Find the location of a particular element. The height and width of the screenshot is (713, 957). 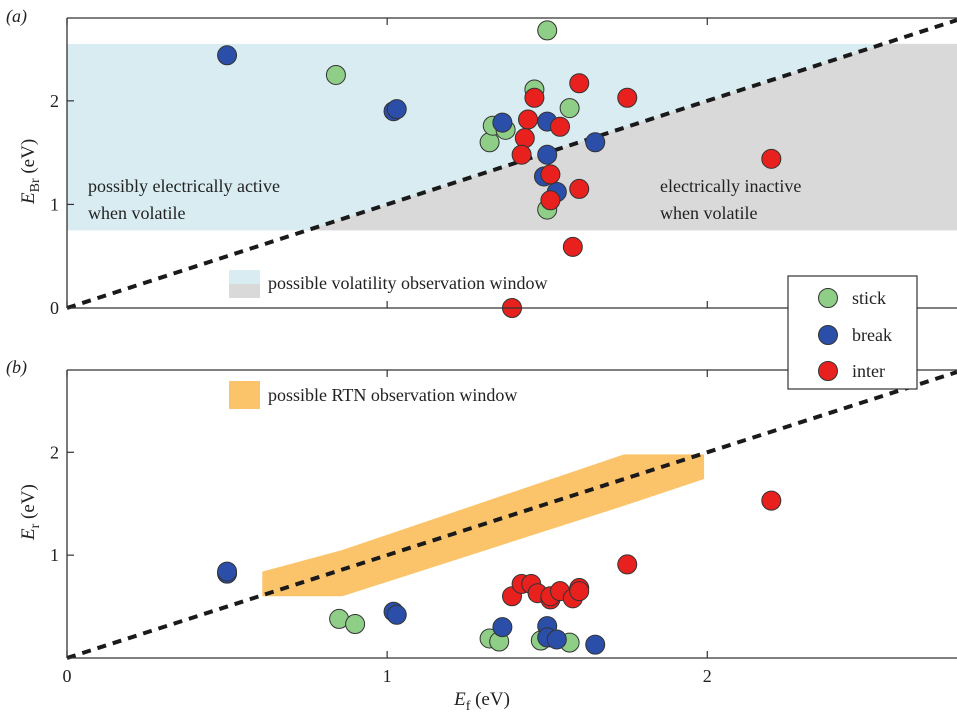

legend-marker-break is located at coordinates (828, 335).